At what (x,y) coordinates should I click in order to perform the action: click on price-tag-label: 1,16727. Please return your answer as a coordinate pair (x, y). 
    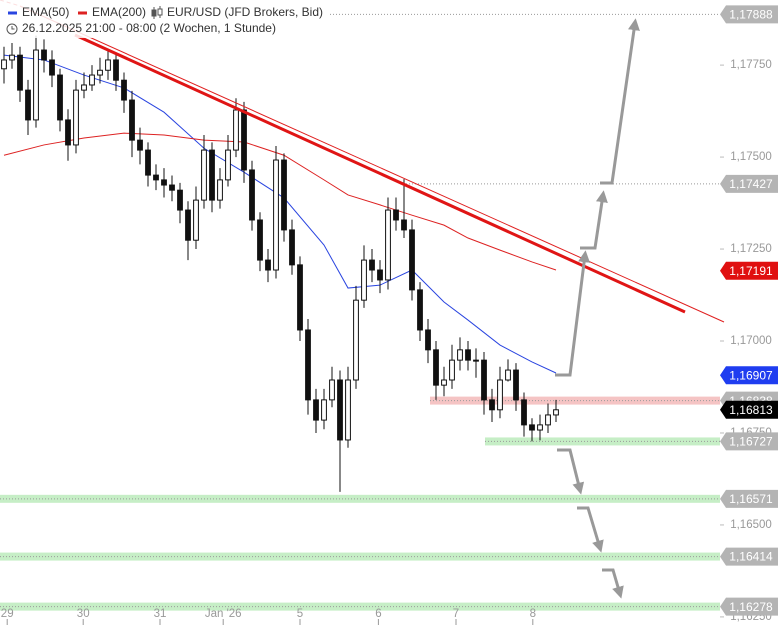
    Looking at the image, I should click on (751, 442).